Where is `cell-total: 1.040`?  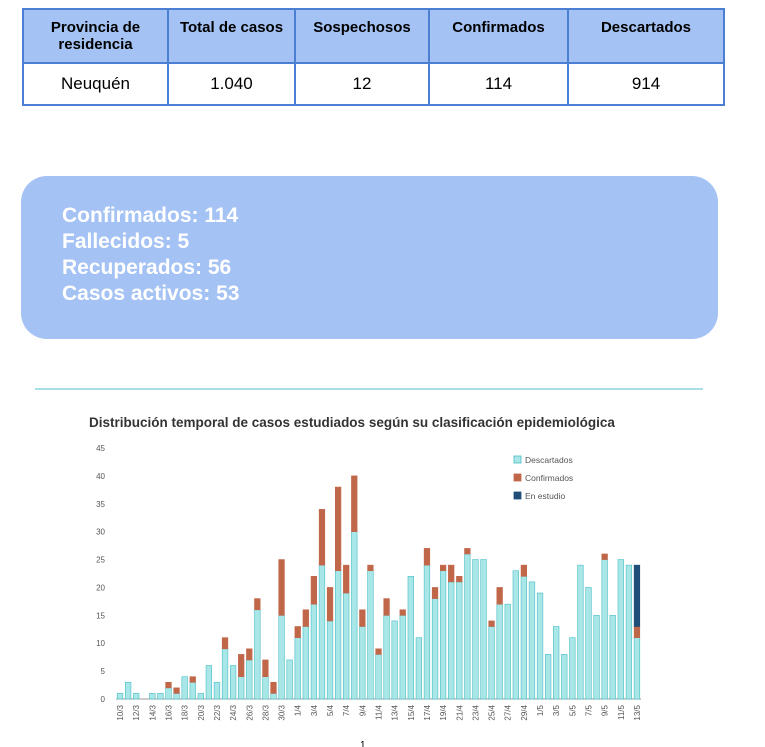
cell-total: 1.040 is located at coordinates (231, 84).